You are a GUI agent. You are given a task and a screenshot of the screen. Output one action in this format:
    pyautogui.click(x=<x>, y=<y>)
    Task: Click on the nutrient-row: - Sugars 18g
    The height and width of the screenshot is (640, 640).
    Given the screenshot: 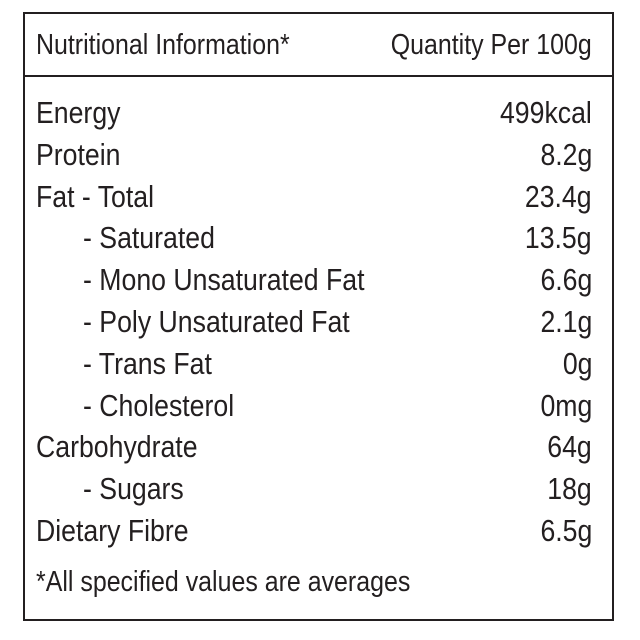 What is the action you would take?
    pyautogui.click(x=318, y=491)
    